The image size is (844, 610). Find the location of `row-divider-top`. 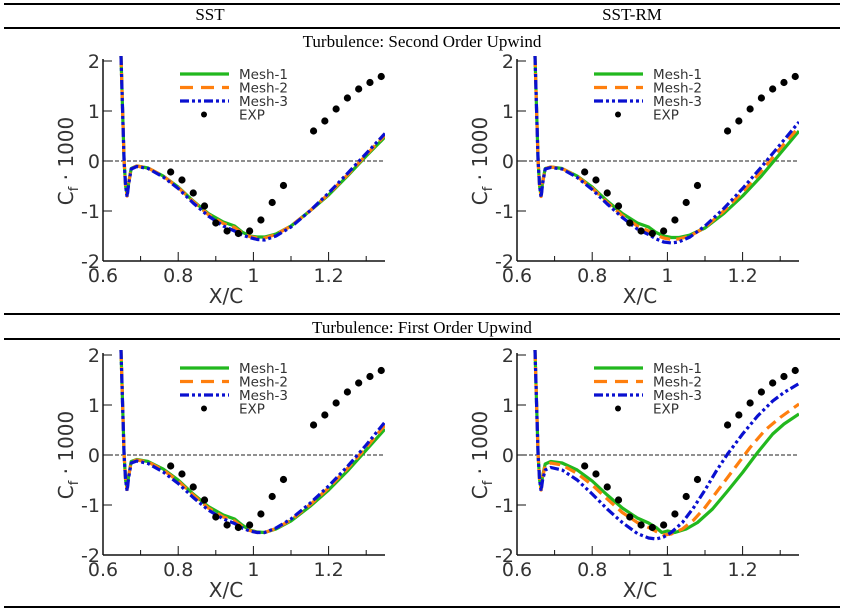

row-divider-top is located at coordinates (422, 314).